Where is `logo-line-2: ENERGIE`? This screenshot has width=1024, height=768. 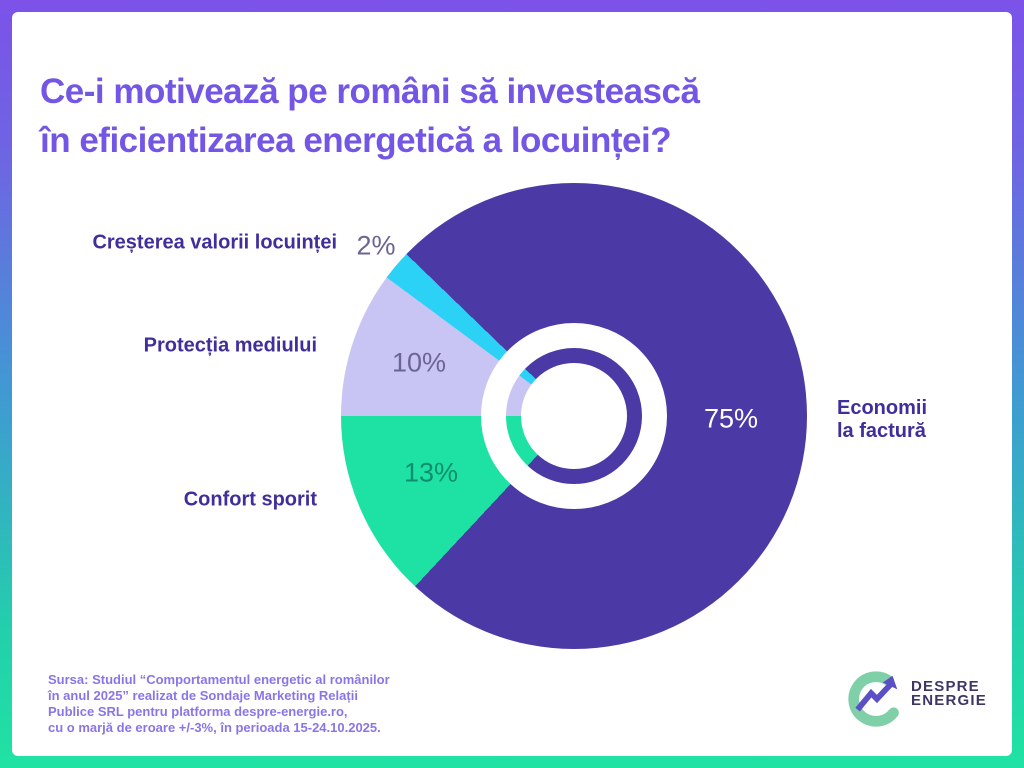
logo-line-2: ENERGIE is located at coordinates (949, 700).